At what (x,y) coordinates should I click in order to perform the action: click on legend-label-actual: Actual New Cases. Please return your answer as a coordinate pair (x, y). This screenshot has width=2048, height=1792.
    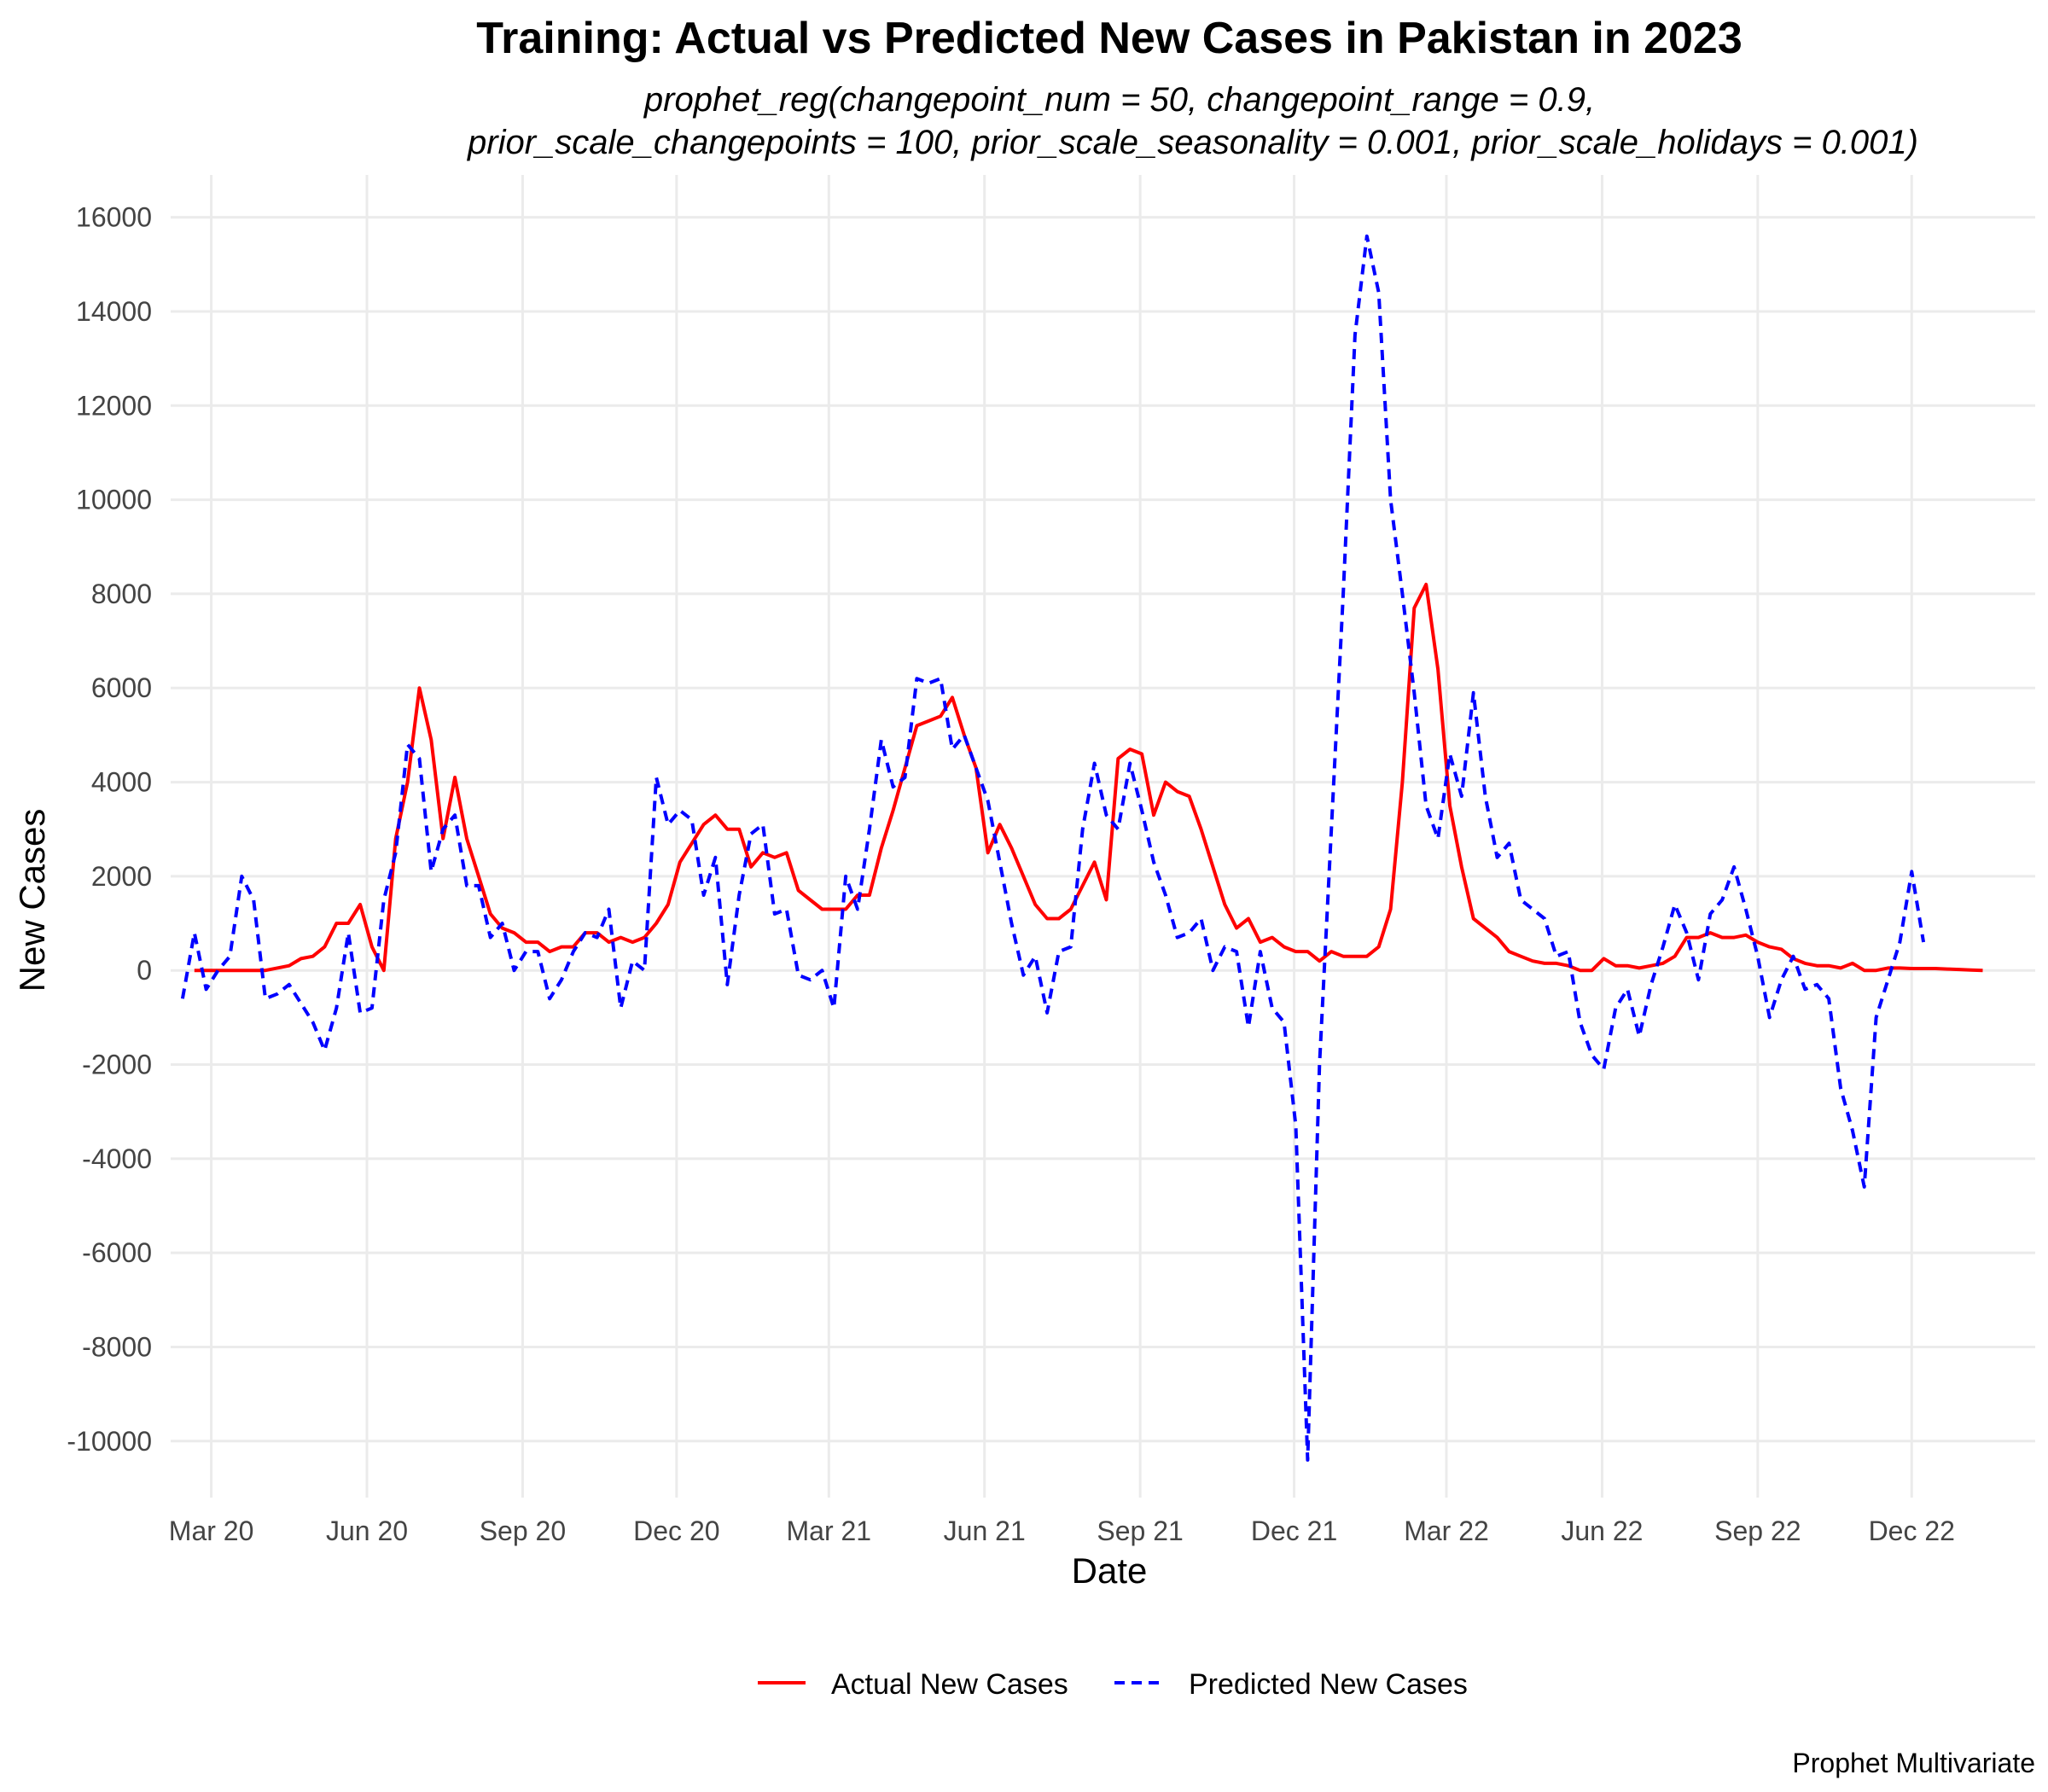
    Looking at the image, I should click on (950, 1684).